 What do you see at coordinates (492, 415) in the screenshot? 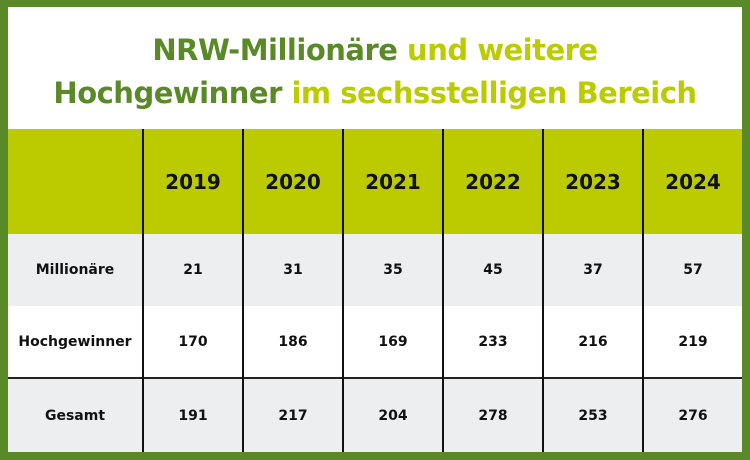
I see `table-cell: 278` at bounding box center [492, 415].